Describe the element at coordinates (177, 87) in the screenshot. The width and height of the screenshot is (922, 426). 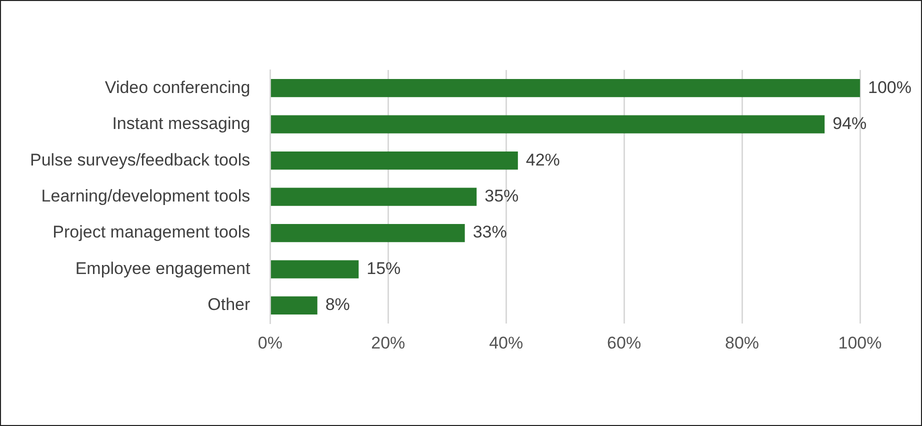
I see `y-tick-label: Video conferencing` at that location.